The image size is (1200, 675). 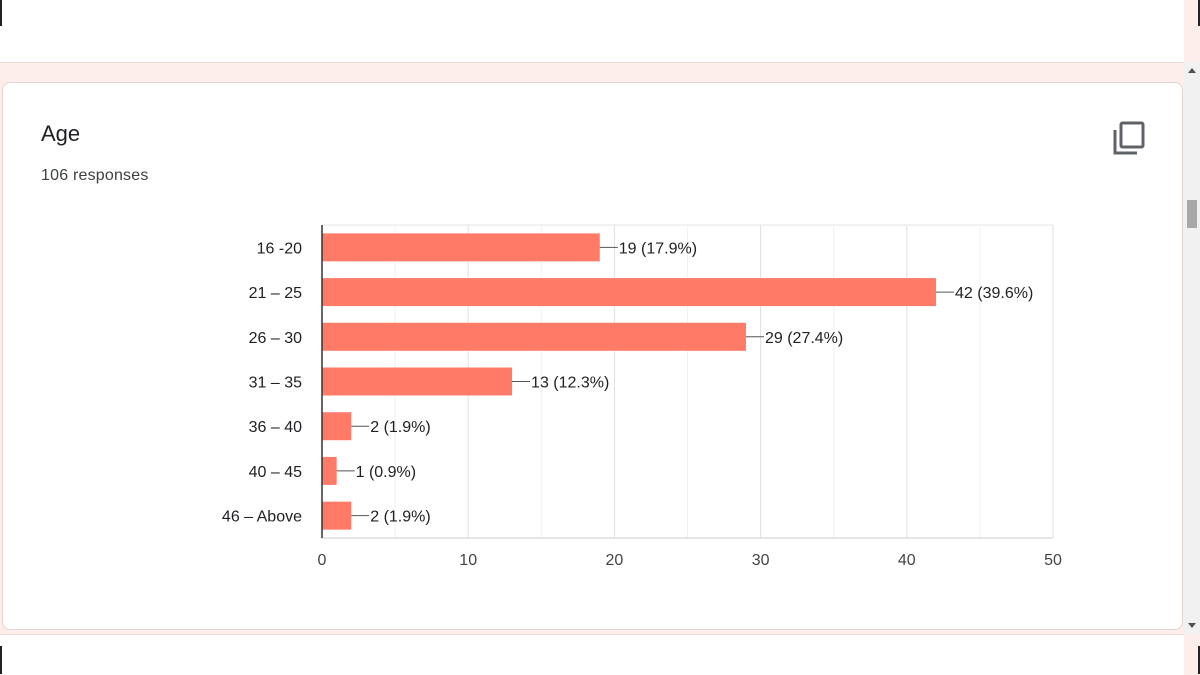 I want to click on next-card-top, so click(x=592, y=654).